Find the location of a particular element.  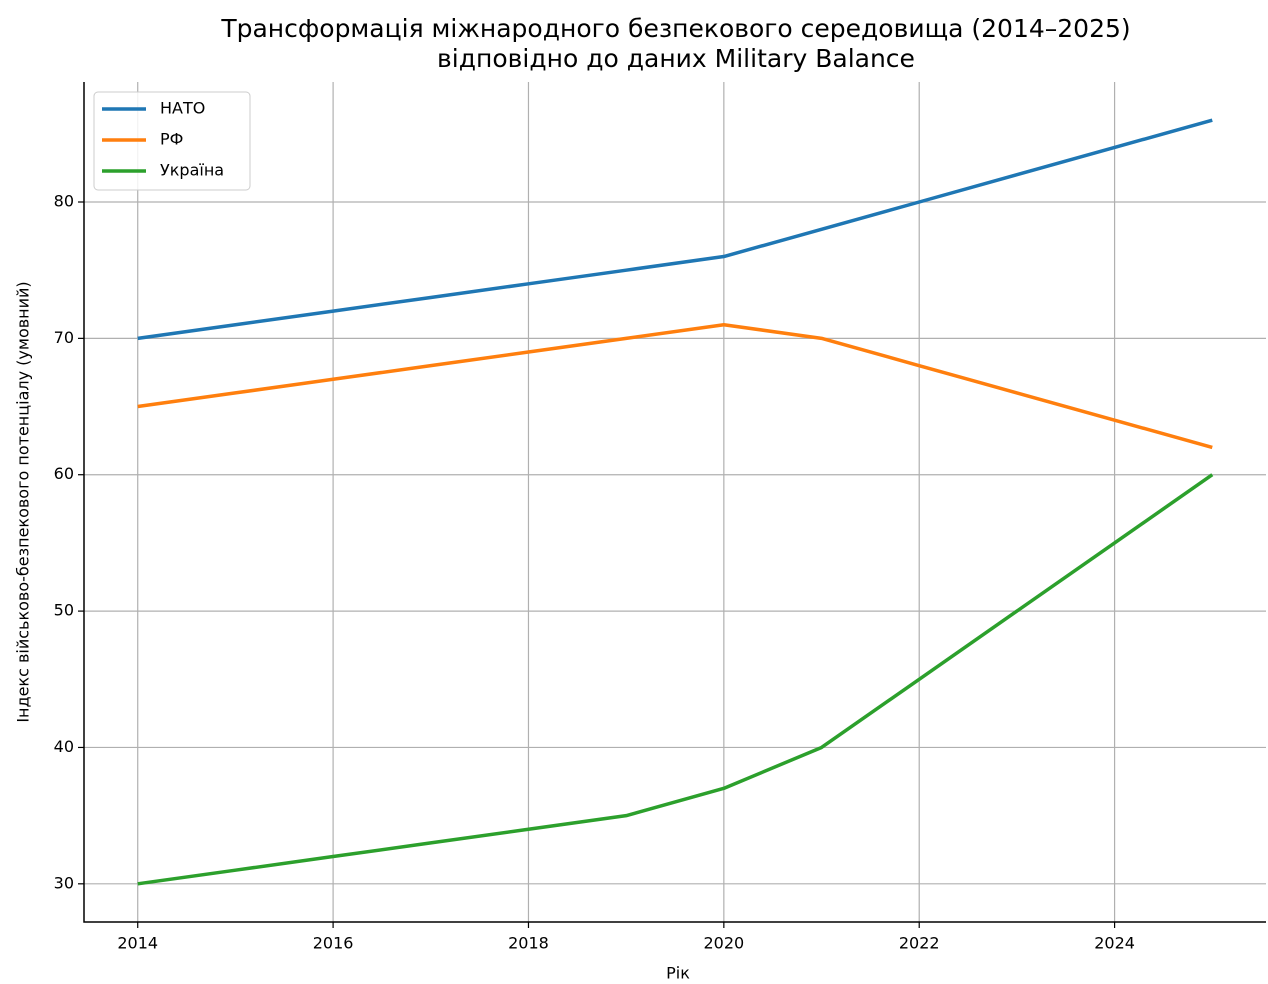

series-line is located at coordinates (675, 386).